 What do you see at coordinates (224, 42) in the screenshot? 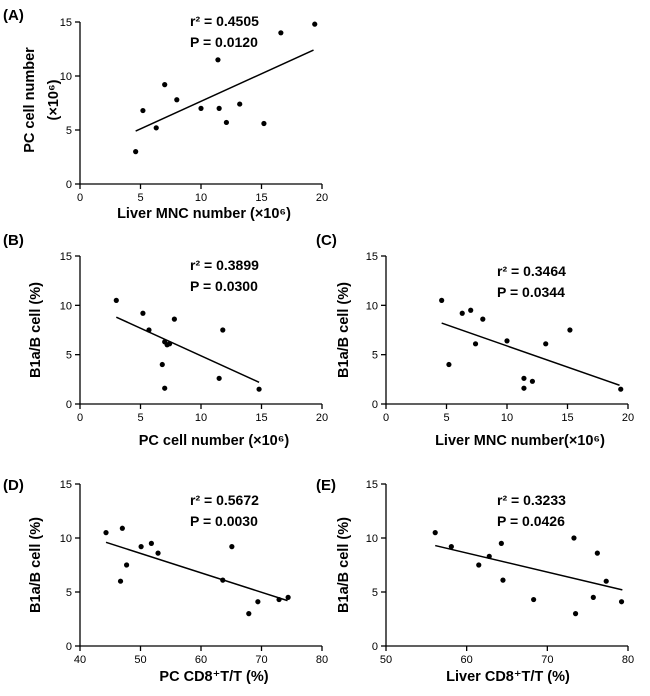
I see `p-value-label: P = 0.0120` at bounding box center [224, 42].